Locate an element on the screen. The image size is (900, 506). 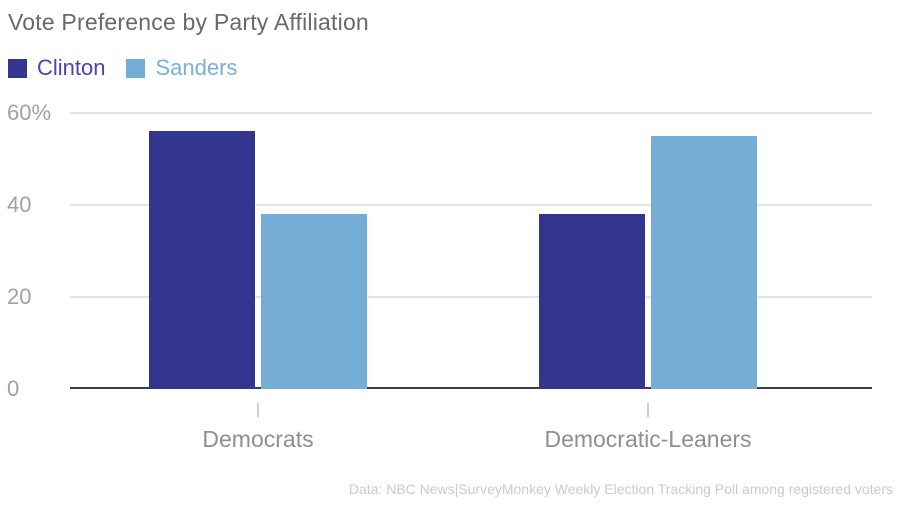
x-axis-line is located at coordinates (471, 388).